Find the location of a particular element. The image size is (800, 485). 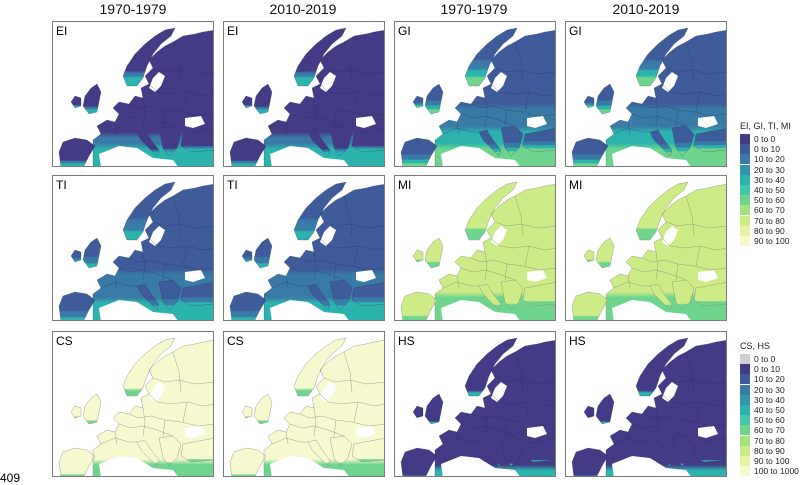

map-panel-hs-2010: HS is located at coordinates (646, 404).